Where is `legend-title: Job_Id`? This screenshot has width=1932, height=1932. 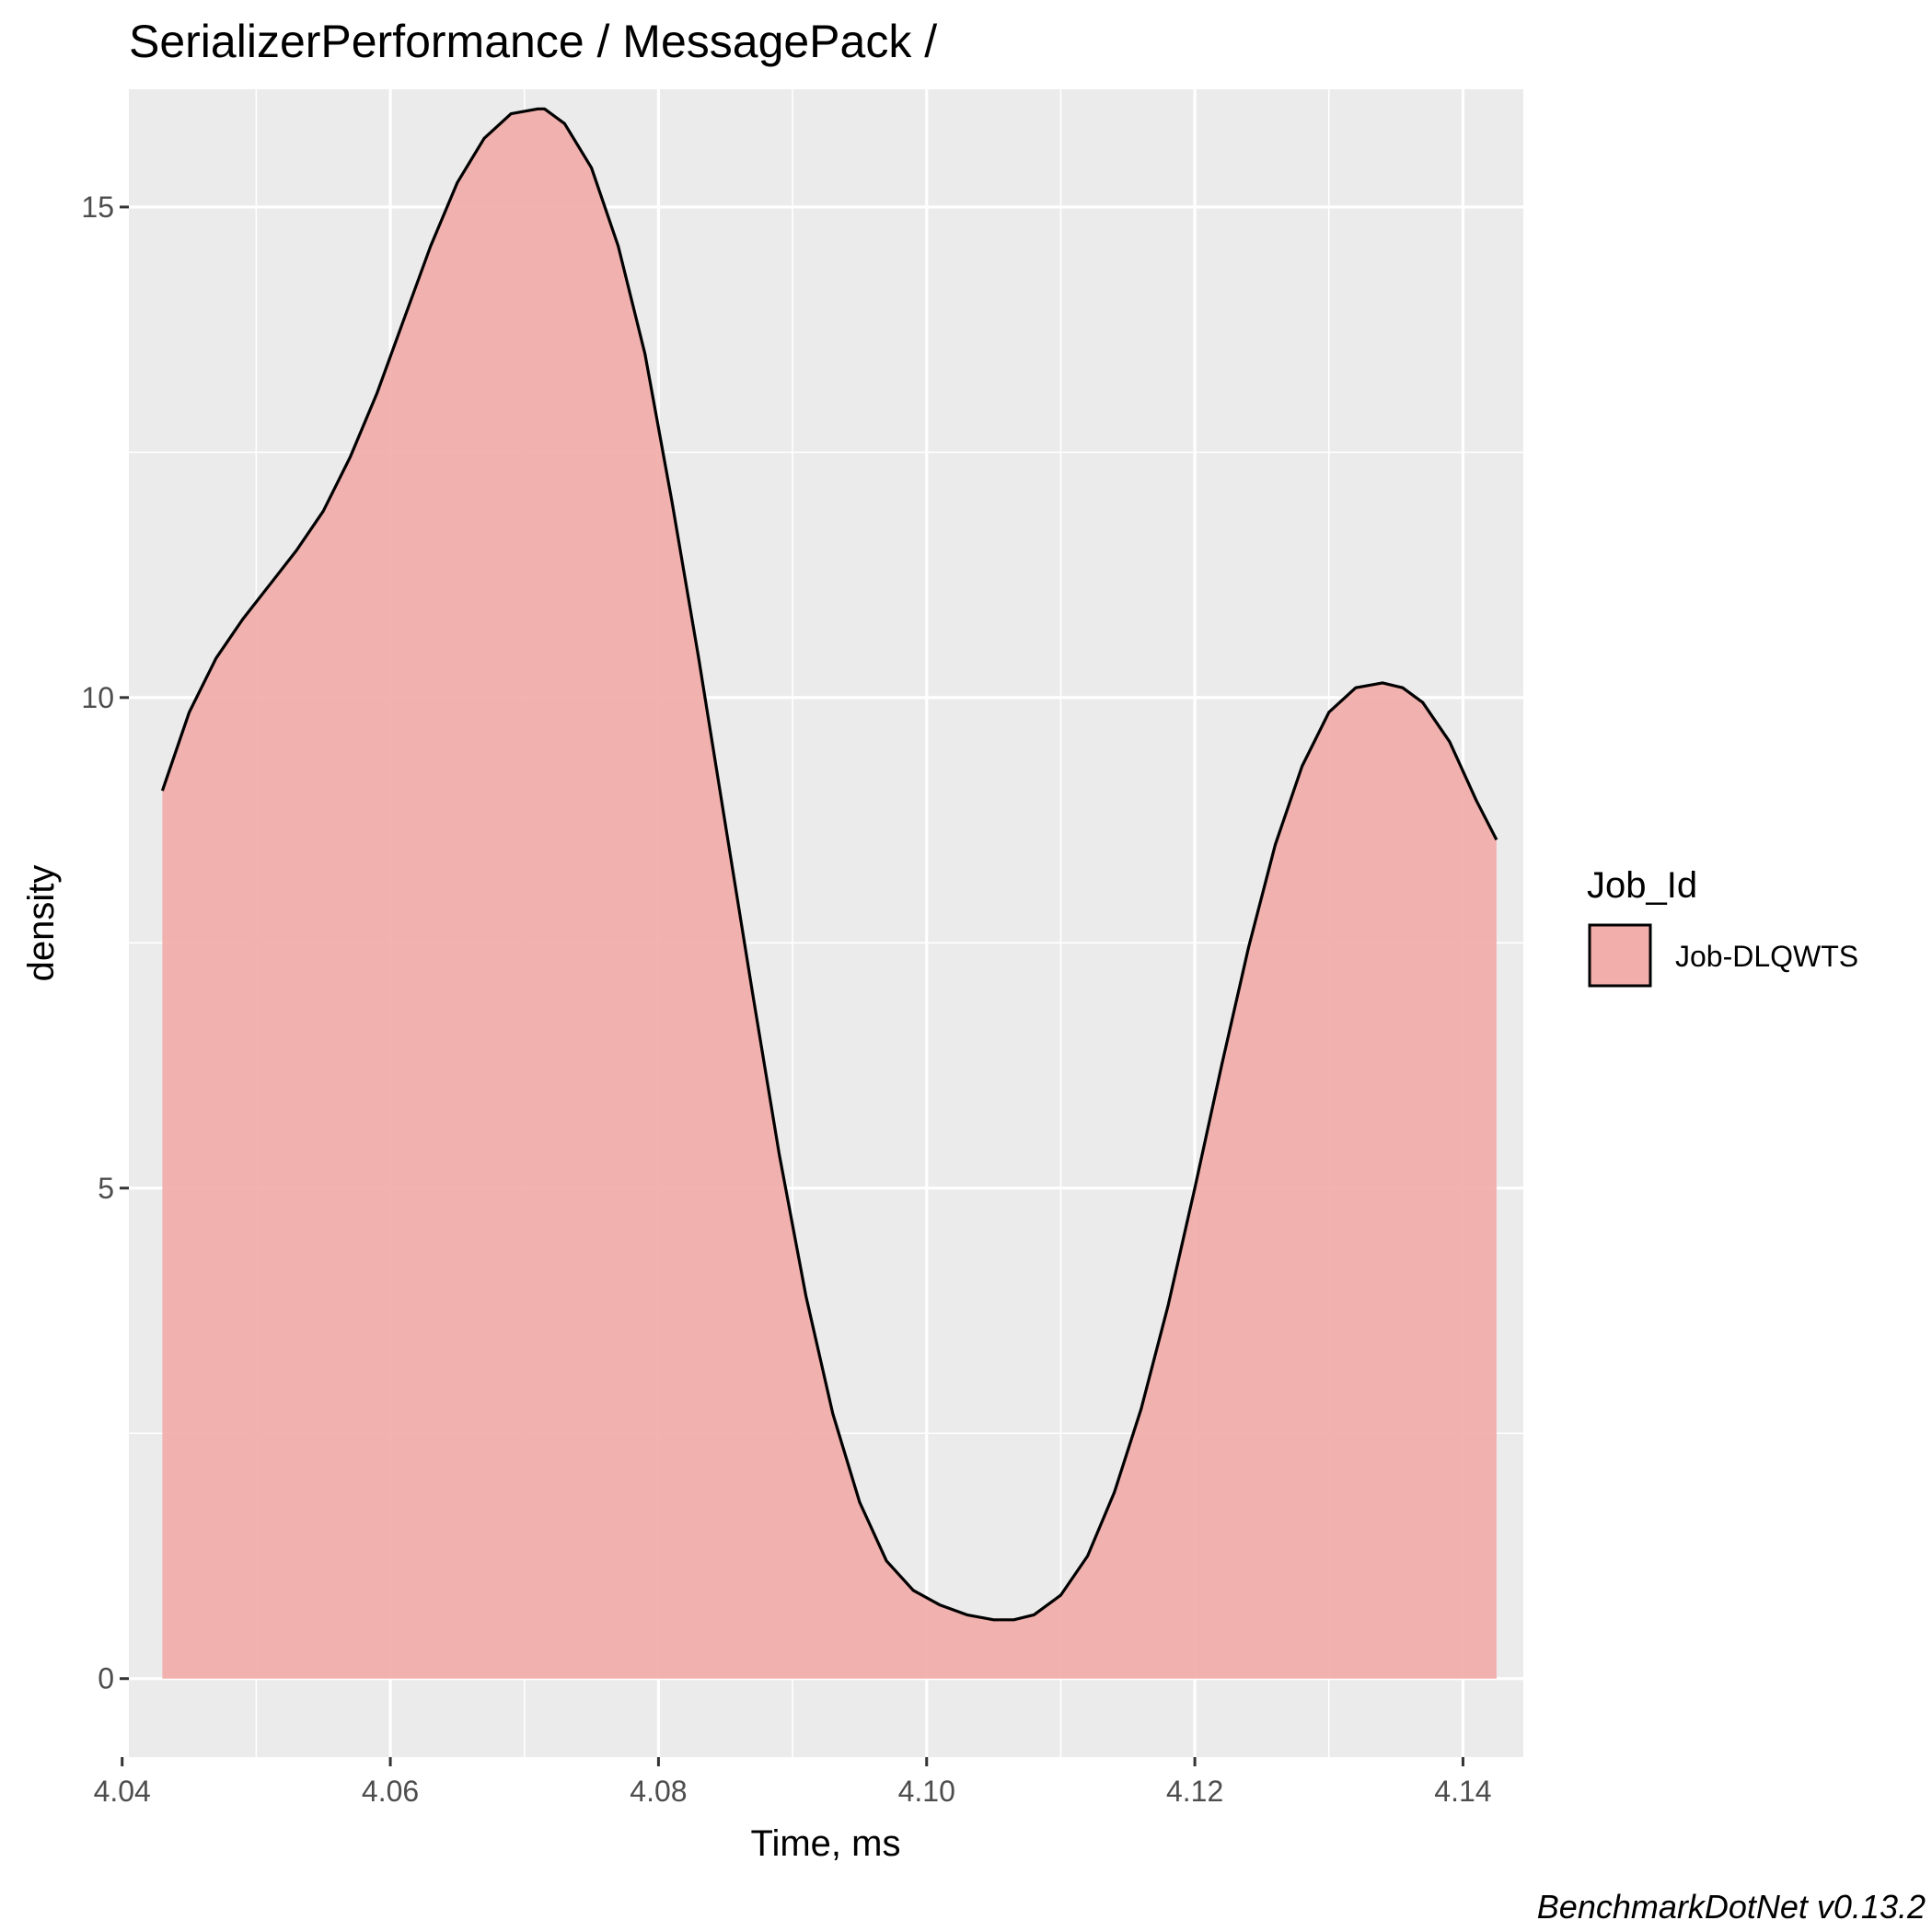
legend-title: Job_Id is located at coordinates (1642, 886).